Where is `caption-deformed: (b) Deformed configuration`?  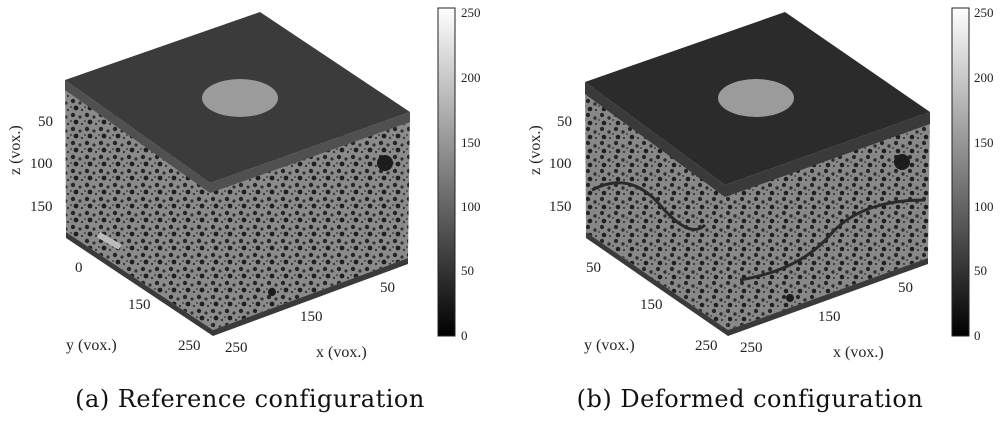
caption-deformed: (b) Deformed configuration is located at coordinates (750, 406).